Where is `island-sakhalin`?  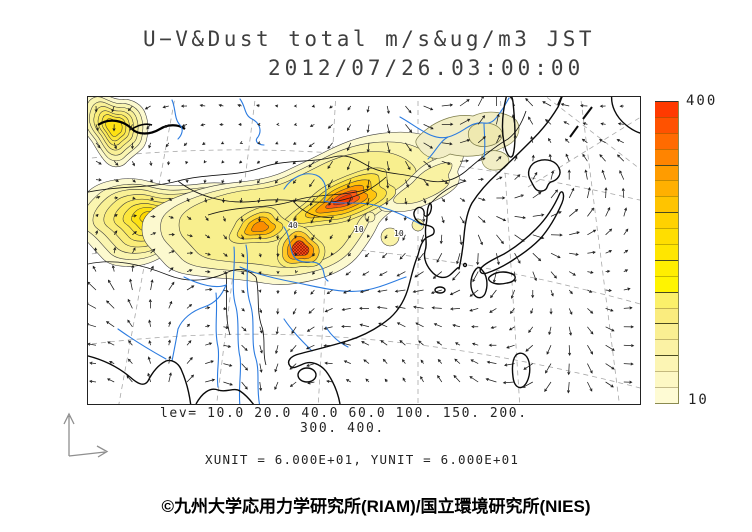 island-sakhalin is located at coordinates (508, 127).